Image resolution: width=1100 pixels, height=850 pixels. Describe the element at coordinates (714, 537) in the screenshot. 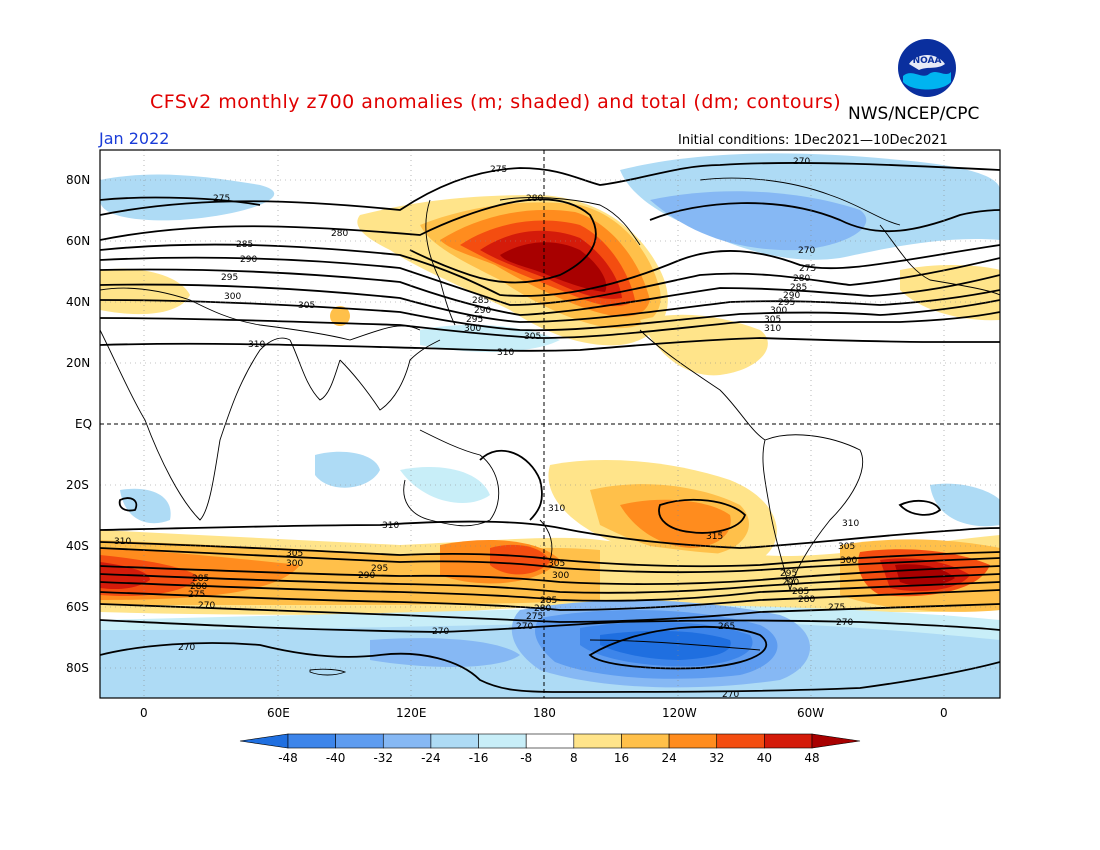

I see `contour-label: 315` at that location.